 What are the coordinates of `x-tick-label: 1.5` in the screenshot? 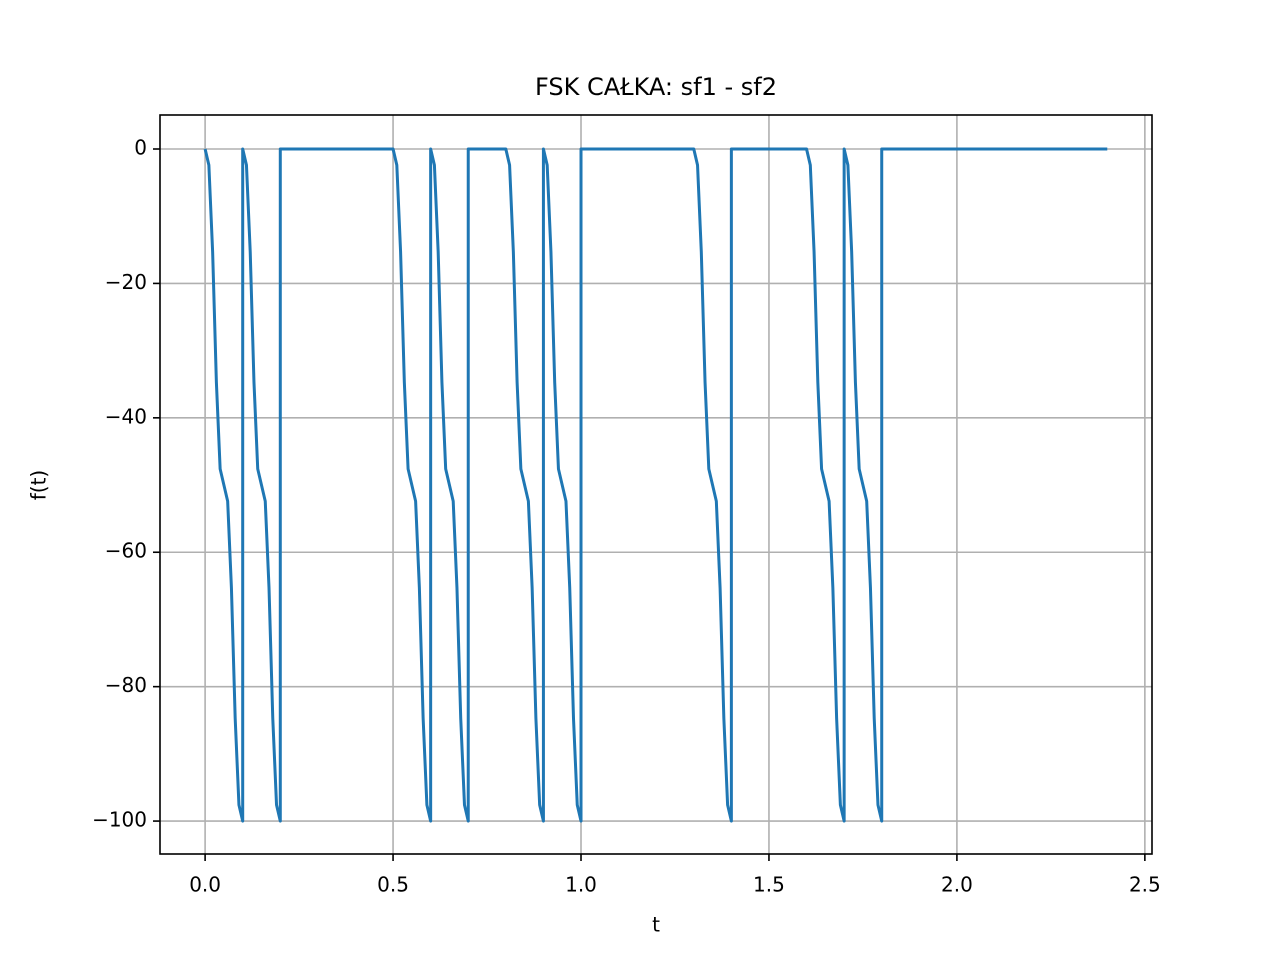 It's located at (769, 885).